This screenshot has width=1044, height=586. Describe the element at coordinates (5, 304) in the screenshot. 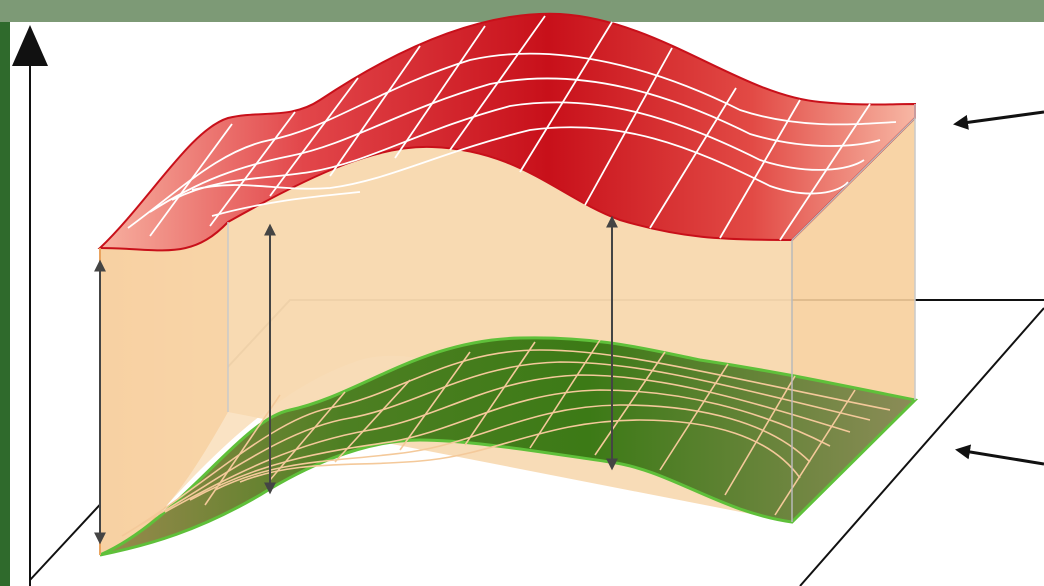

I see `left-strip` at that location.